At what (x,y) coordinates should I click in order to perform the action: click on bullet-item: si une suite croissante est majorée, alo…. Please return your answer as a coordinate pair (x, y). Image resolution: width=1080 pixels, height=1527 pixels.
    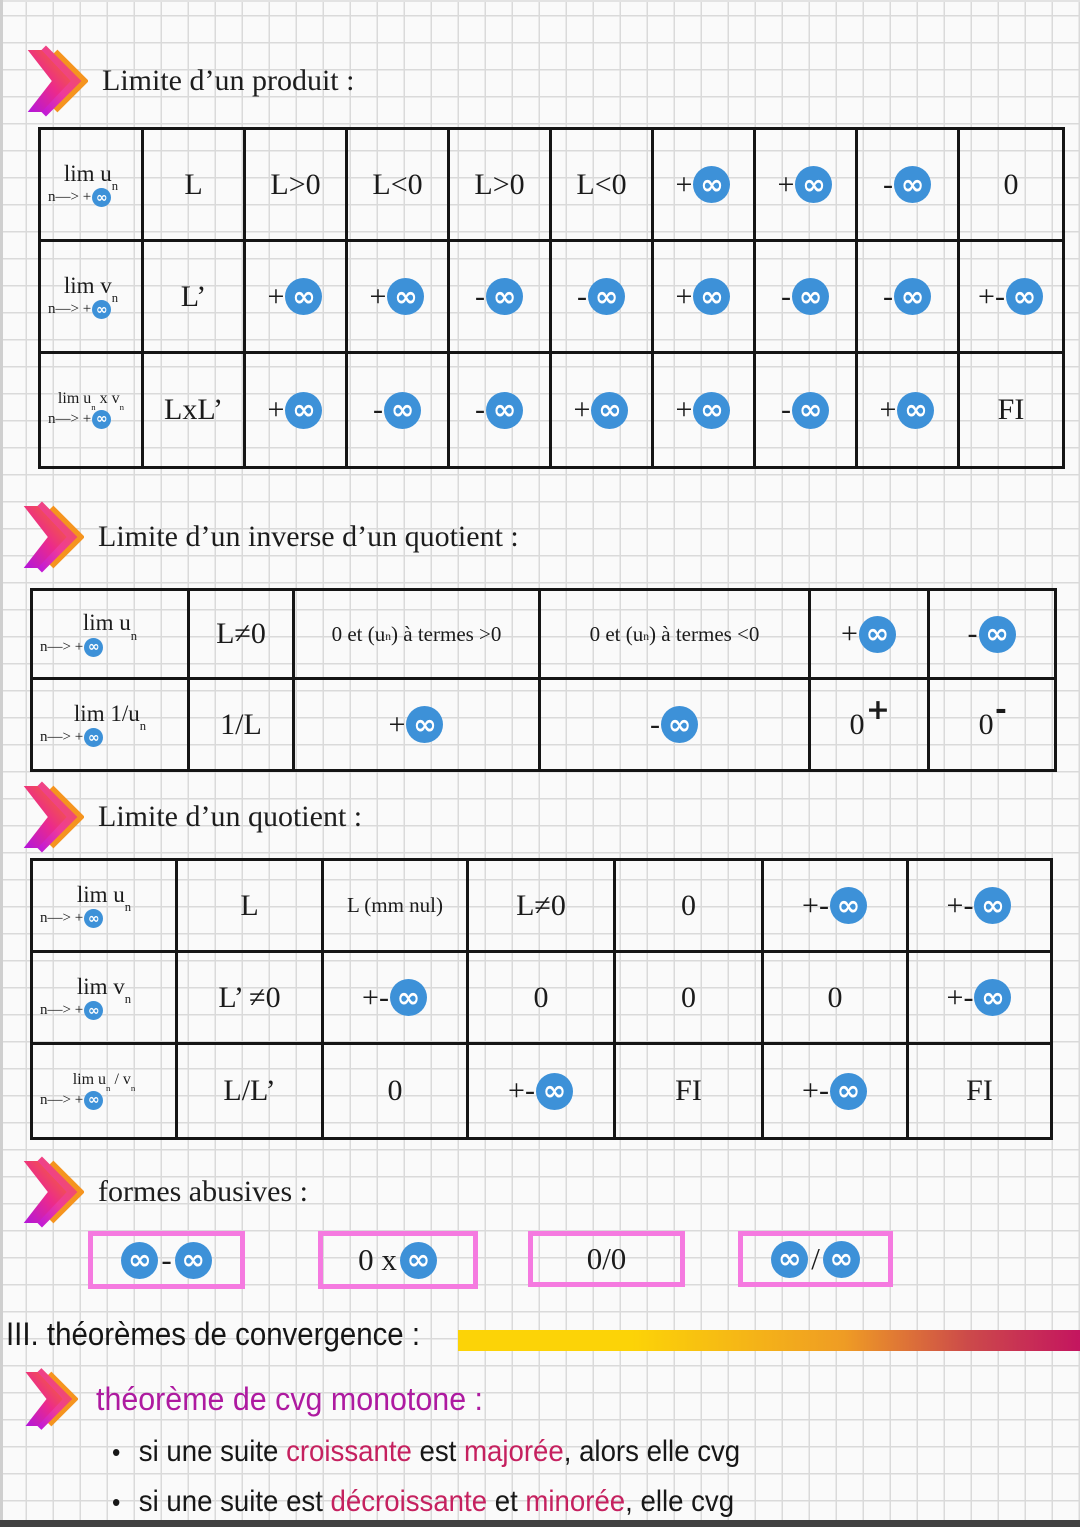
    Looking at the image, I should click on (426, 1452).